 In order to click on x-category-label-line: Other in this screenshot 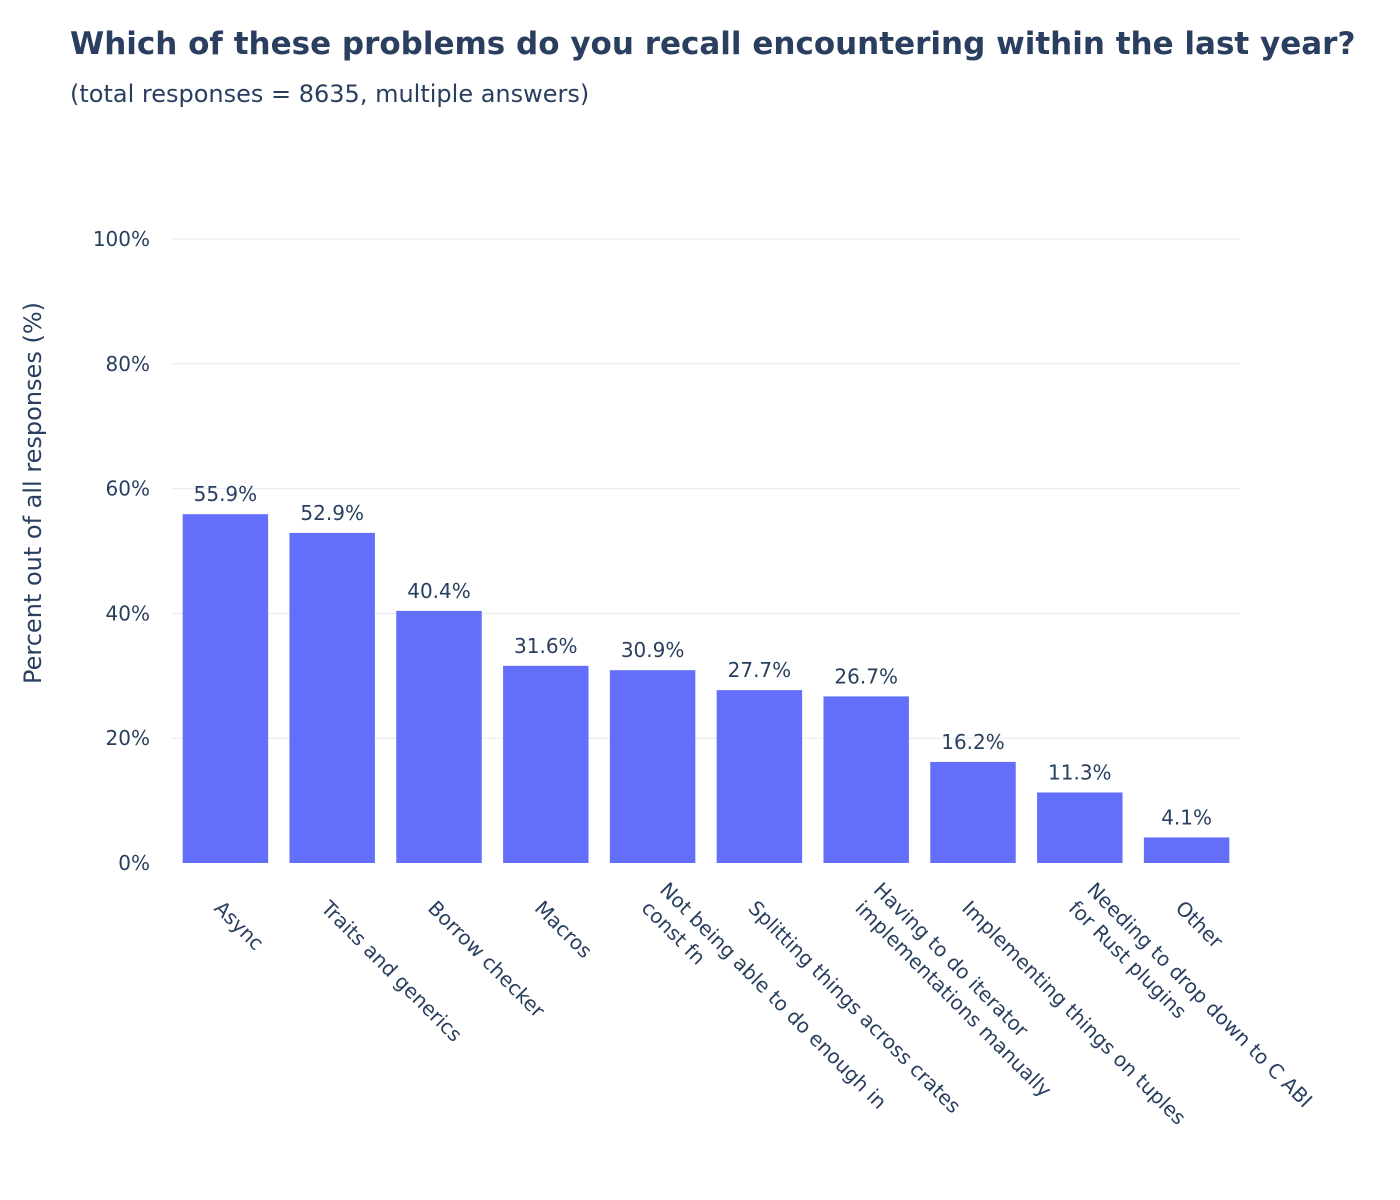, I will do `click(1200, 925)`.